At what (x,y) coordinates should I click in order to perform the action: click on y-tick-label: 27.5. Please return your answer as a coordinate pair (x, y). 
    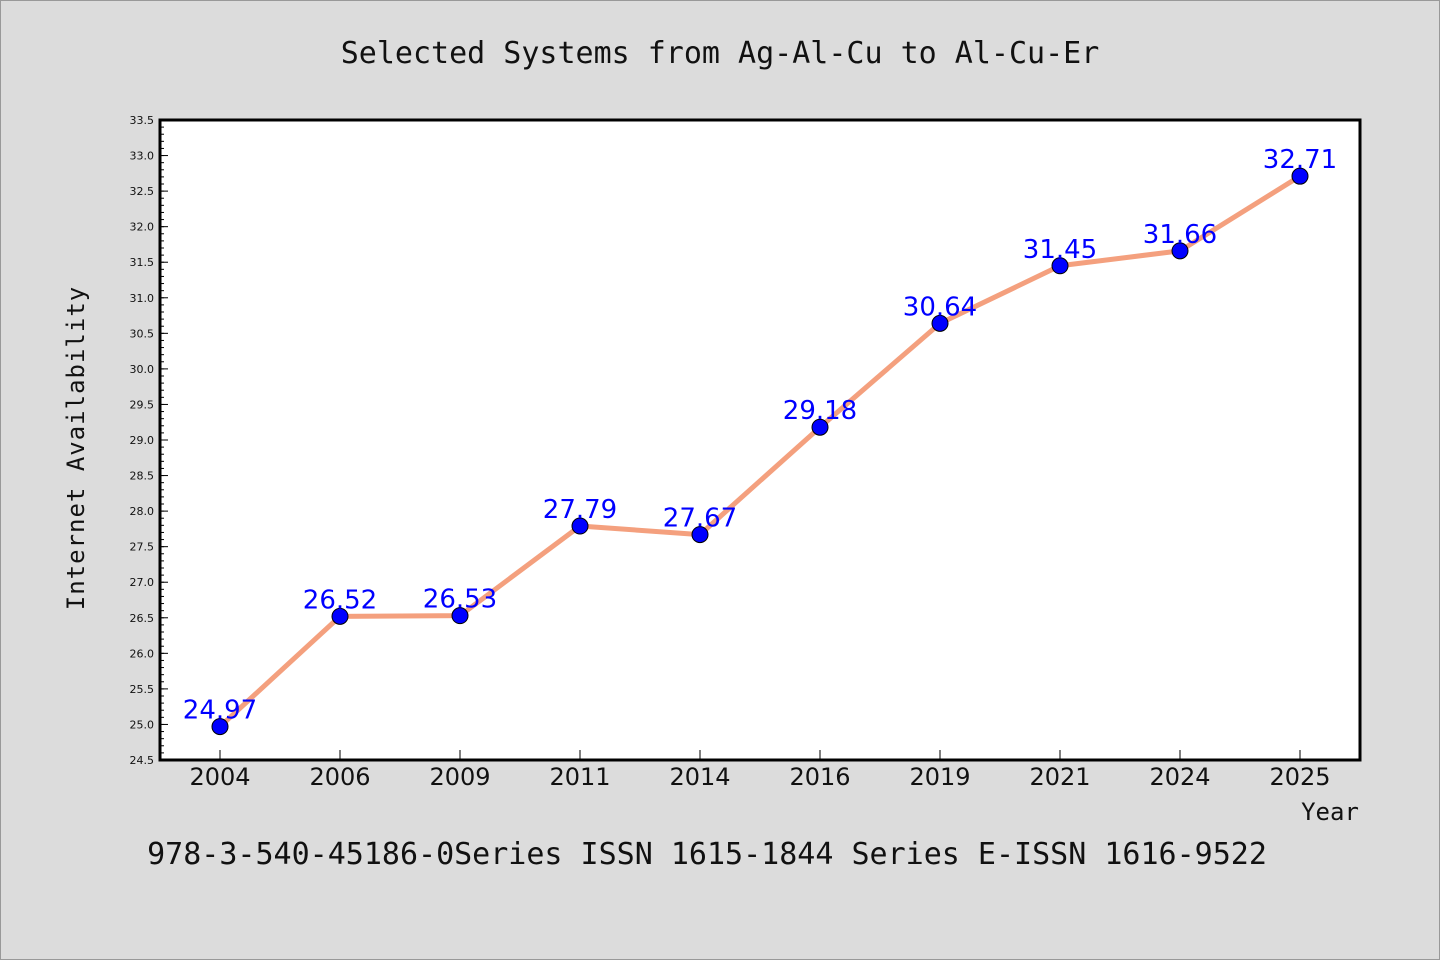
    Looking at the image, I should click on (142, 547).